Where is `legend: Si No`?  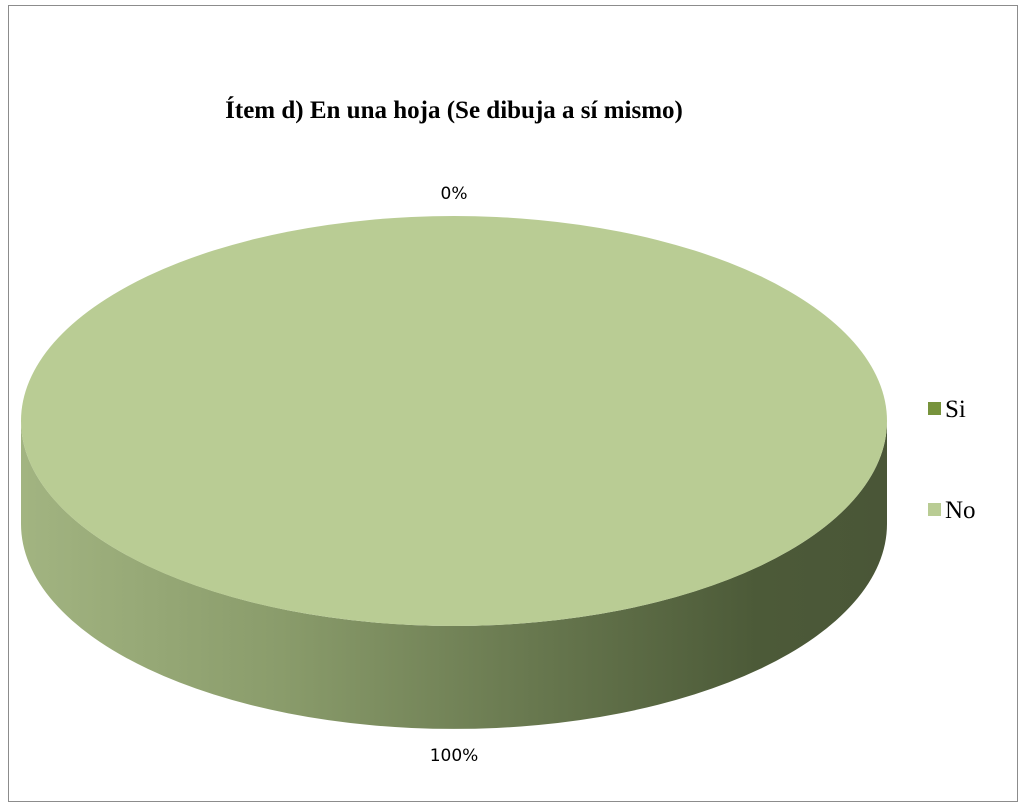
legend: Si No is located at coordinates (952, 460).